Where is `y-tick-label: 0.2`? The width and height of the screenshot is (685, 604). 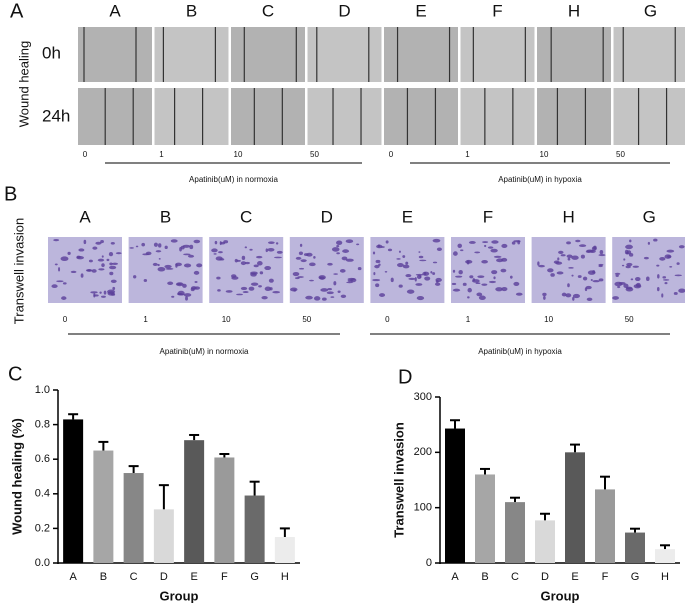
y-tick-label: 0.2 is located at coordinates (42, 528).